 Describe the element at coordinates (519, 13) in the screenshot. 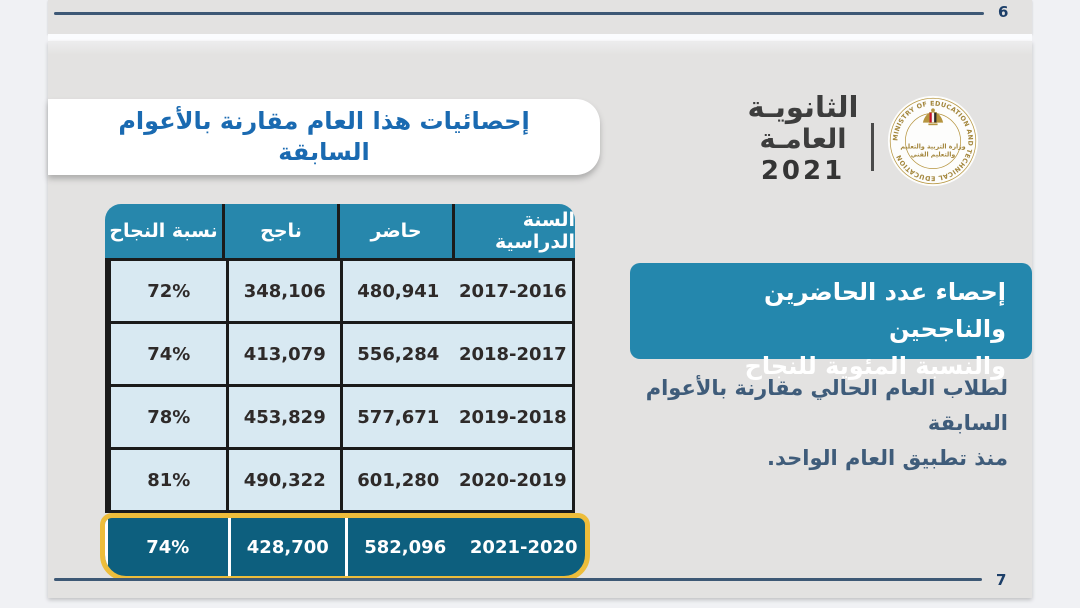

I see `previous-slide-footer-rule` at that location.